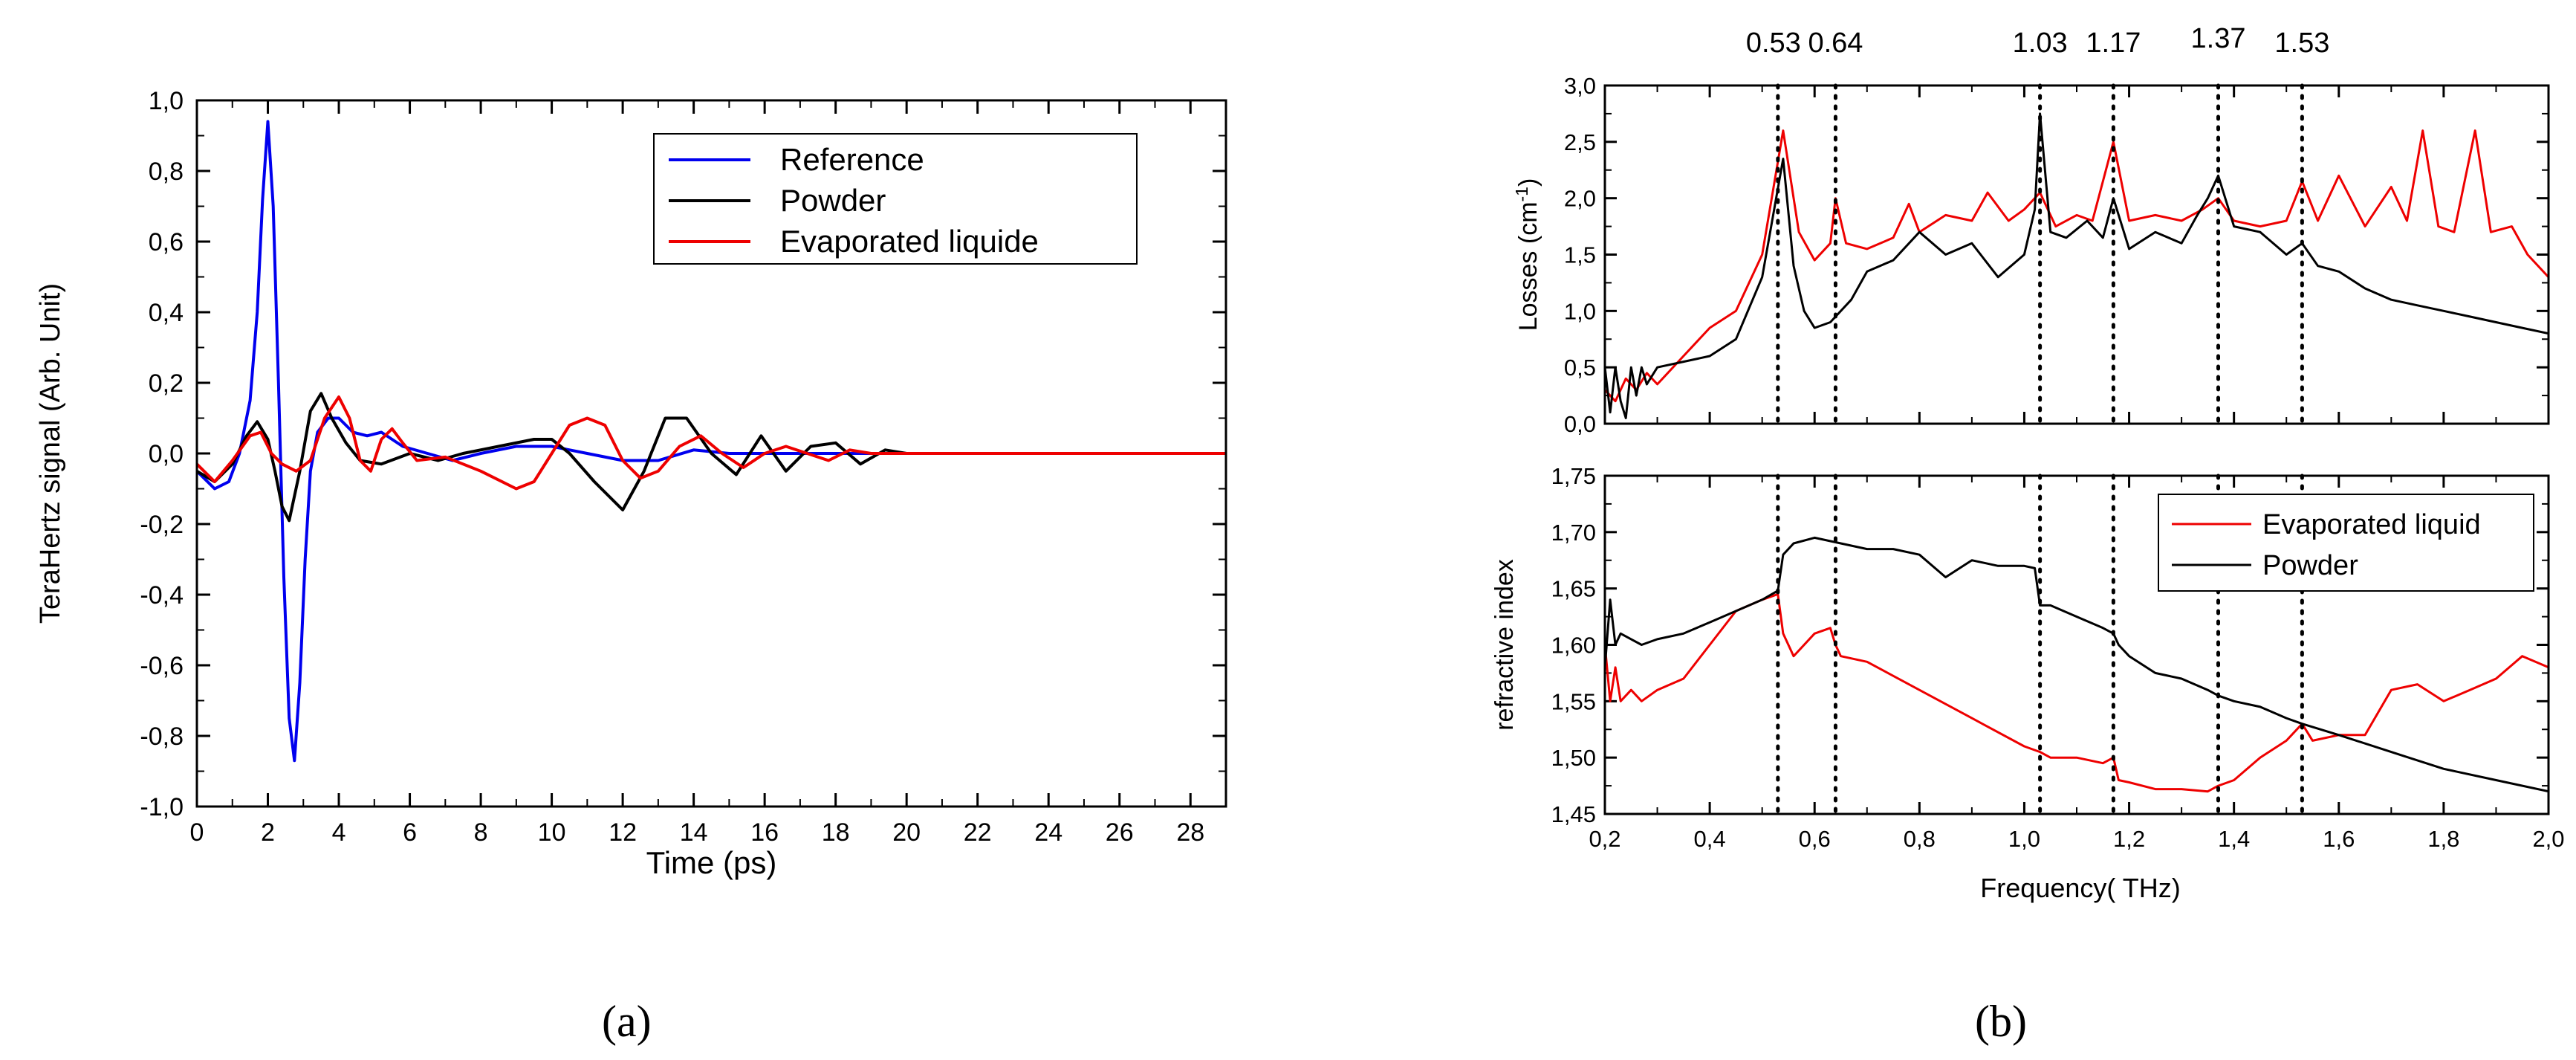  I want to click on a-ytick-label: 0,0, so click(166, 454).